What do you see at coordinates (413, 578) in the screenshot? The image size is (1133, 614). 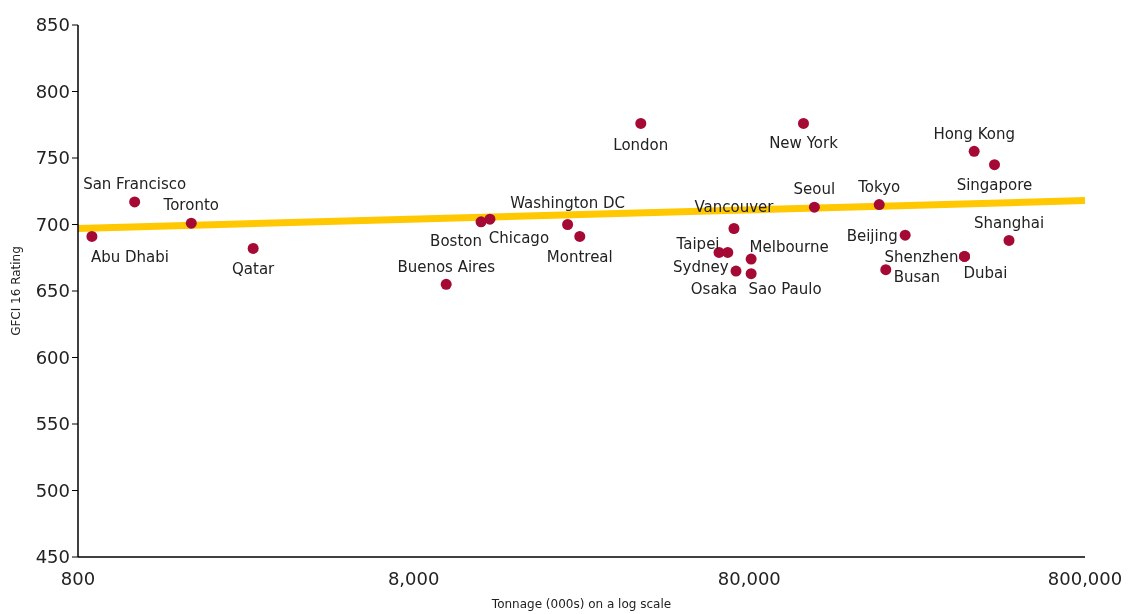 I see `x-tick-label: 8,000` at bounding box center [413, 578].